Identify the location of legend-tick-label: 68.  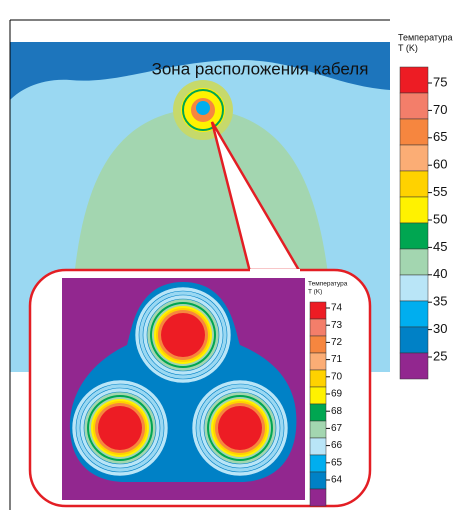
(337, 411).